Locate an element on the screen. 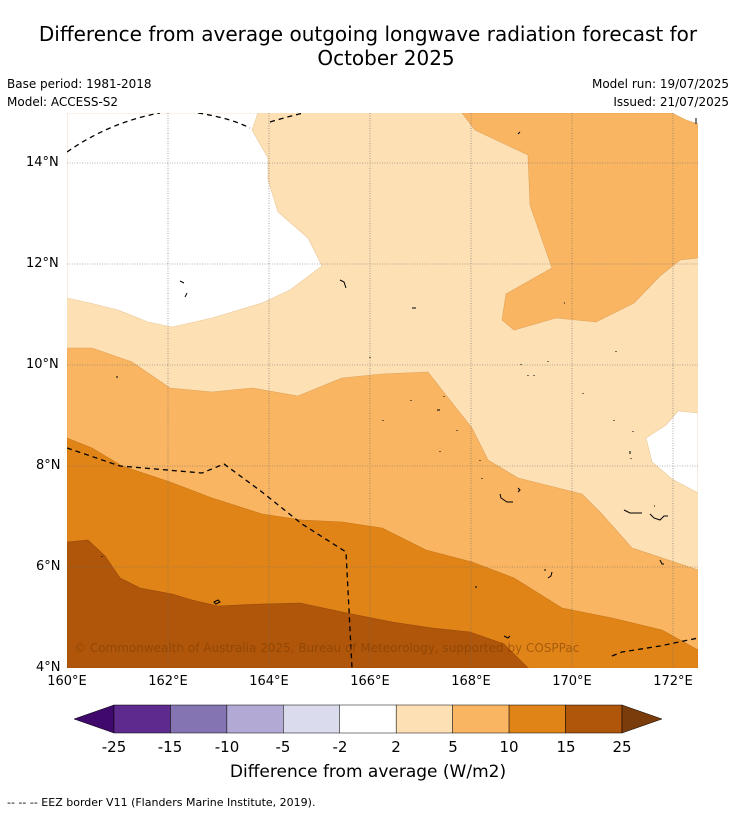 This screenshot has width=736, height=816. colorbar is located at coordinates (368, 719).